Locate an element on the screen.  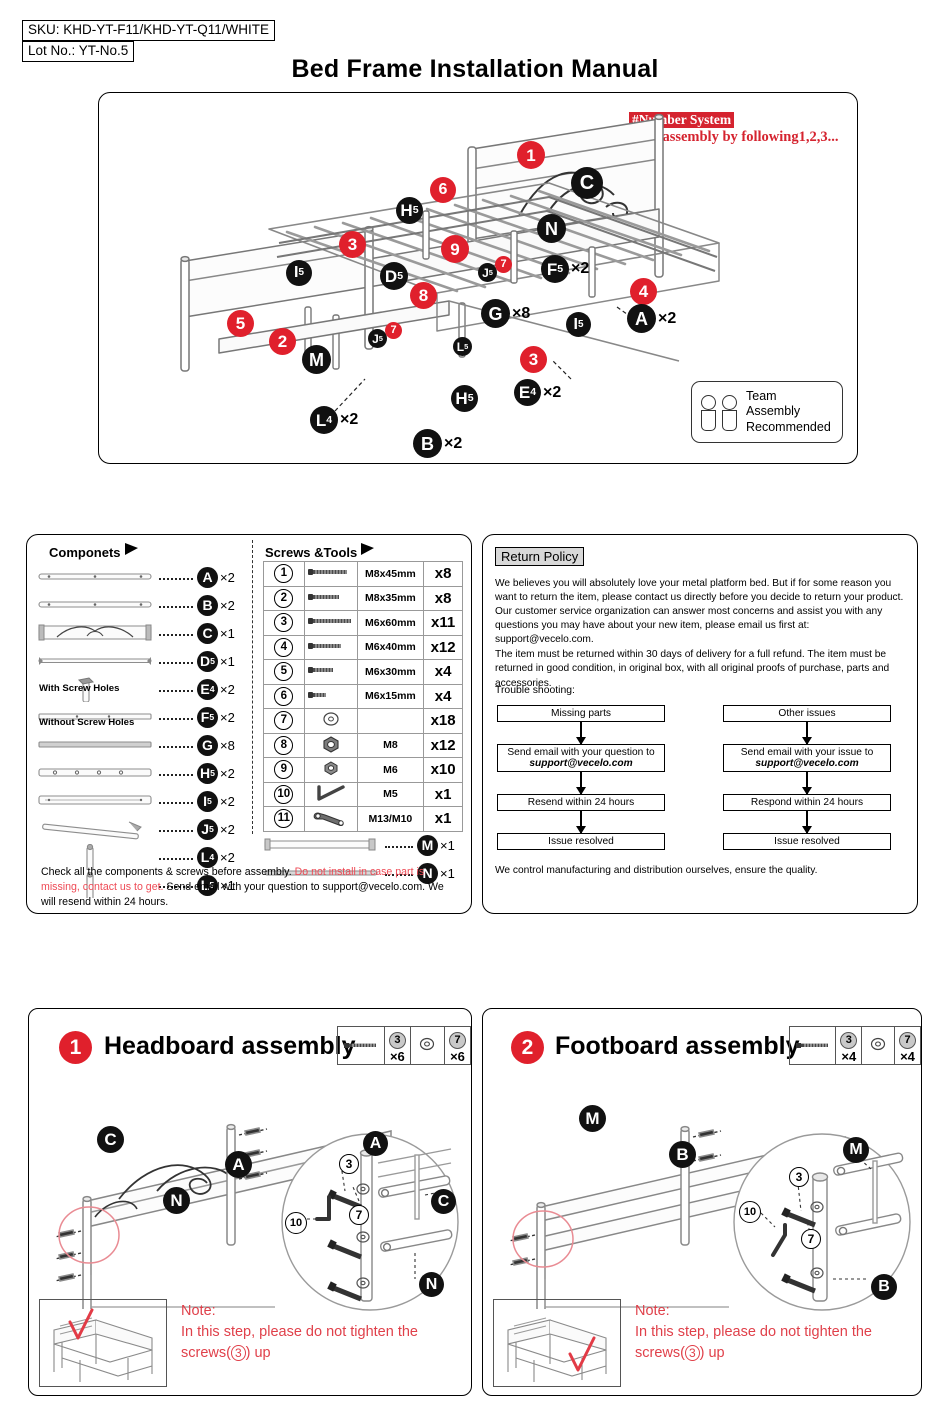
screw-number: 9 is located at coordinates (284, 770).